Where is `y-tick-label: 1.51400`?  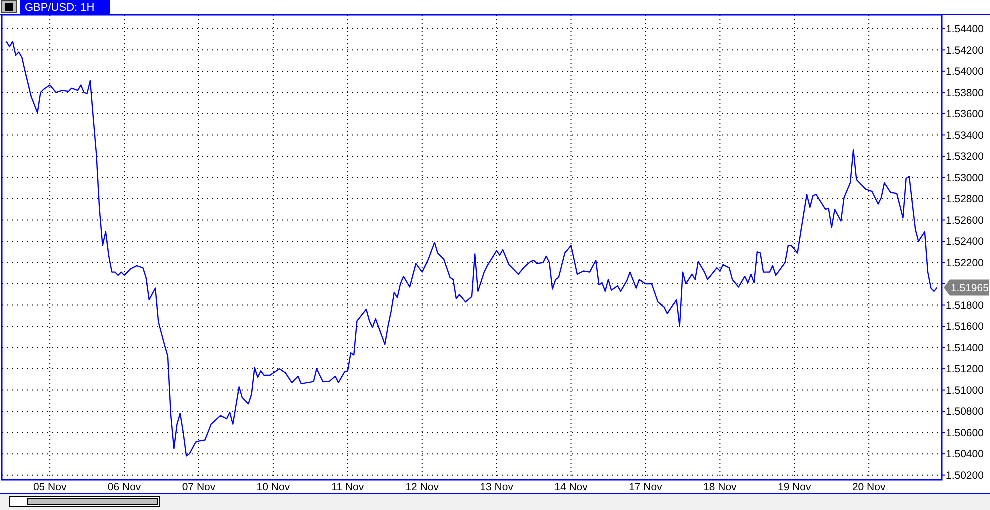
y-tick-label: 1.51400 is located at coordinates (965, 348).